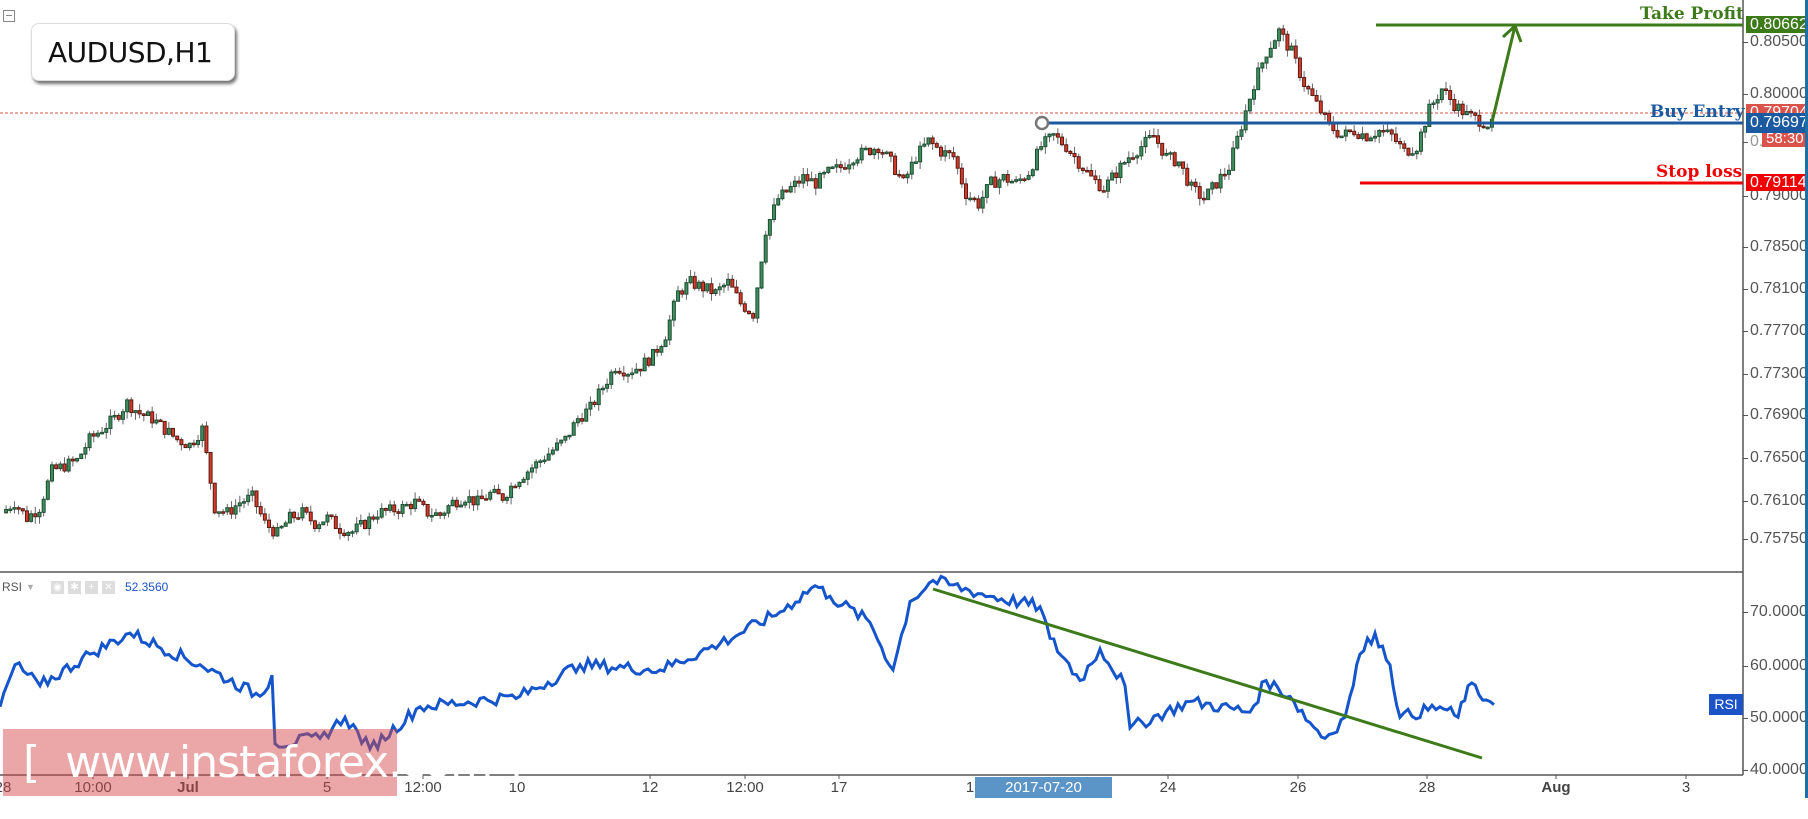 The height and width of the screenshot is (819, 1808). Describe the element at coordinates (1699, 172) in the screenshot. I see `stop-loss-label: Stop loss` at that location.